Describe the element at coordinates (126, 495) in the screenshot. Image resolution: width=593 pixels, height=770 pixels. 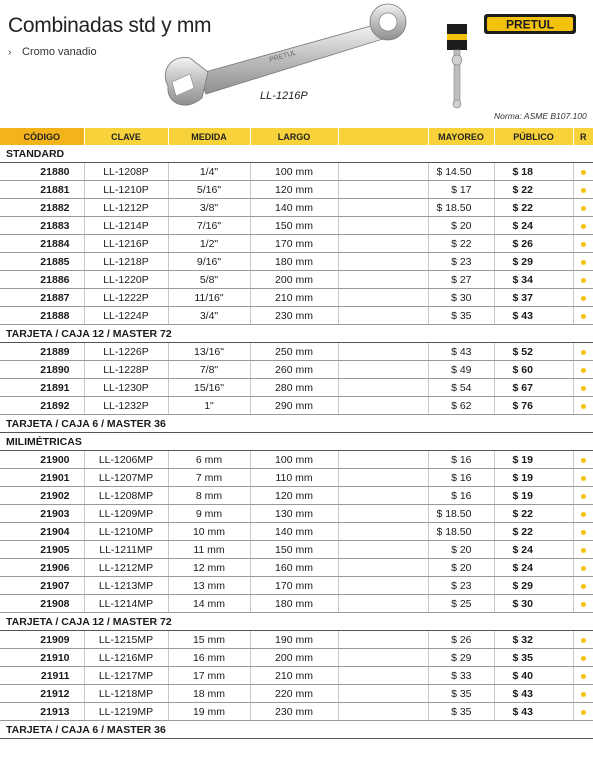
I see `clave-cell: LL-1208MP` at that location.